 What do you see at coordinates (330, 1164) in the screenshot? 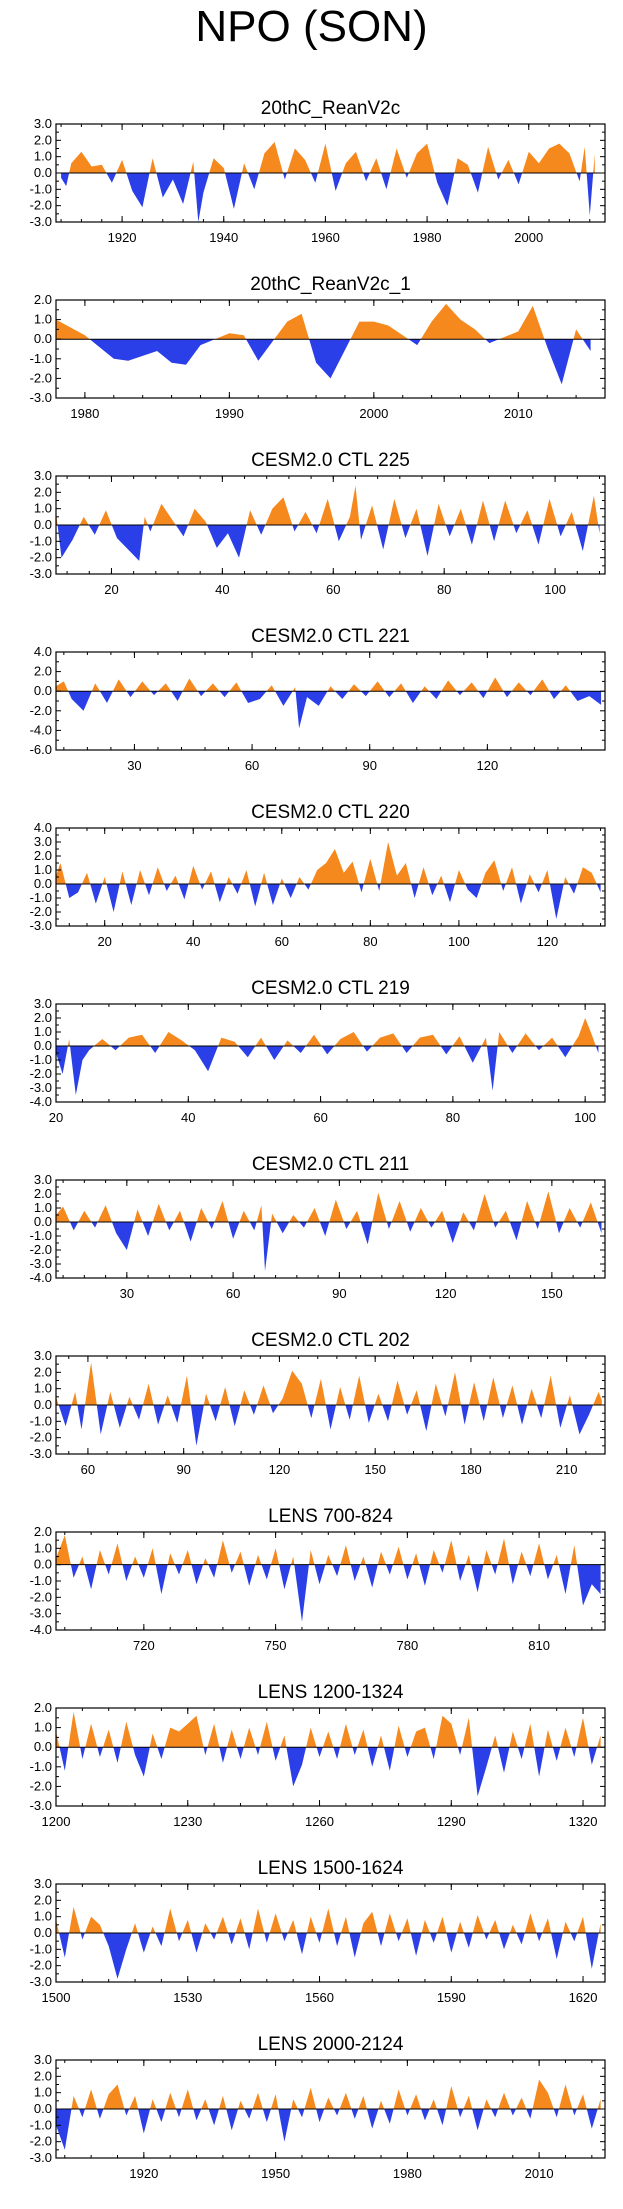
I see `panel-title: CESM2.0 CTL 211` at bounding box center [330, 1164].